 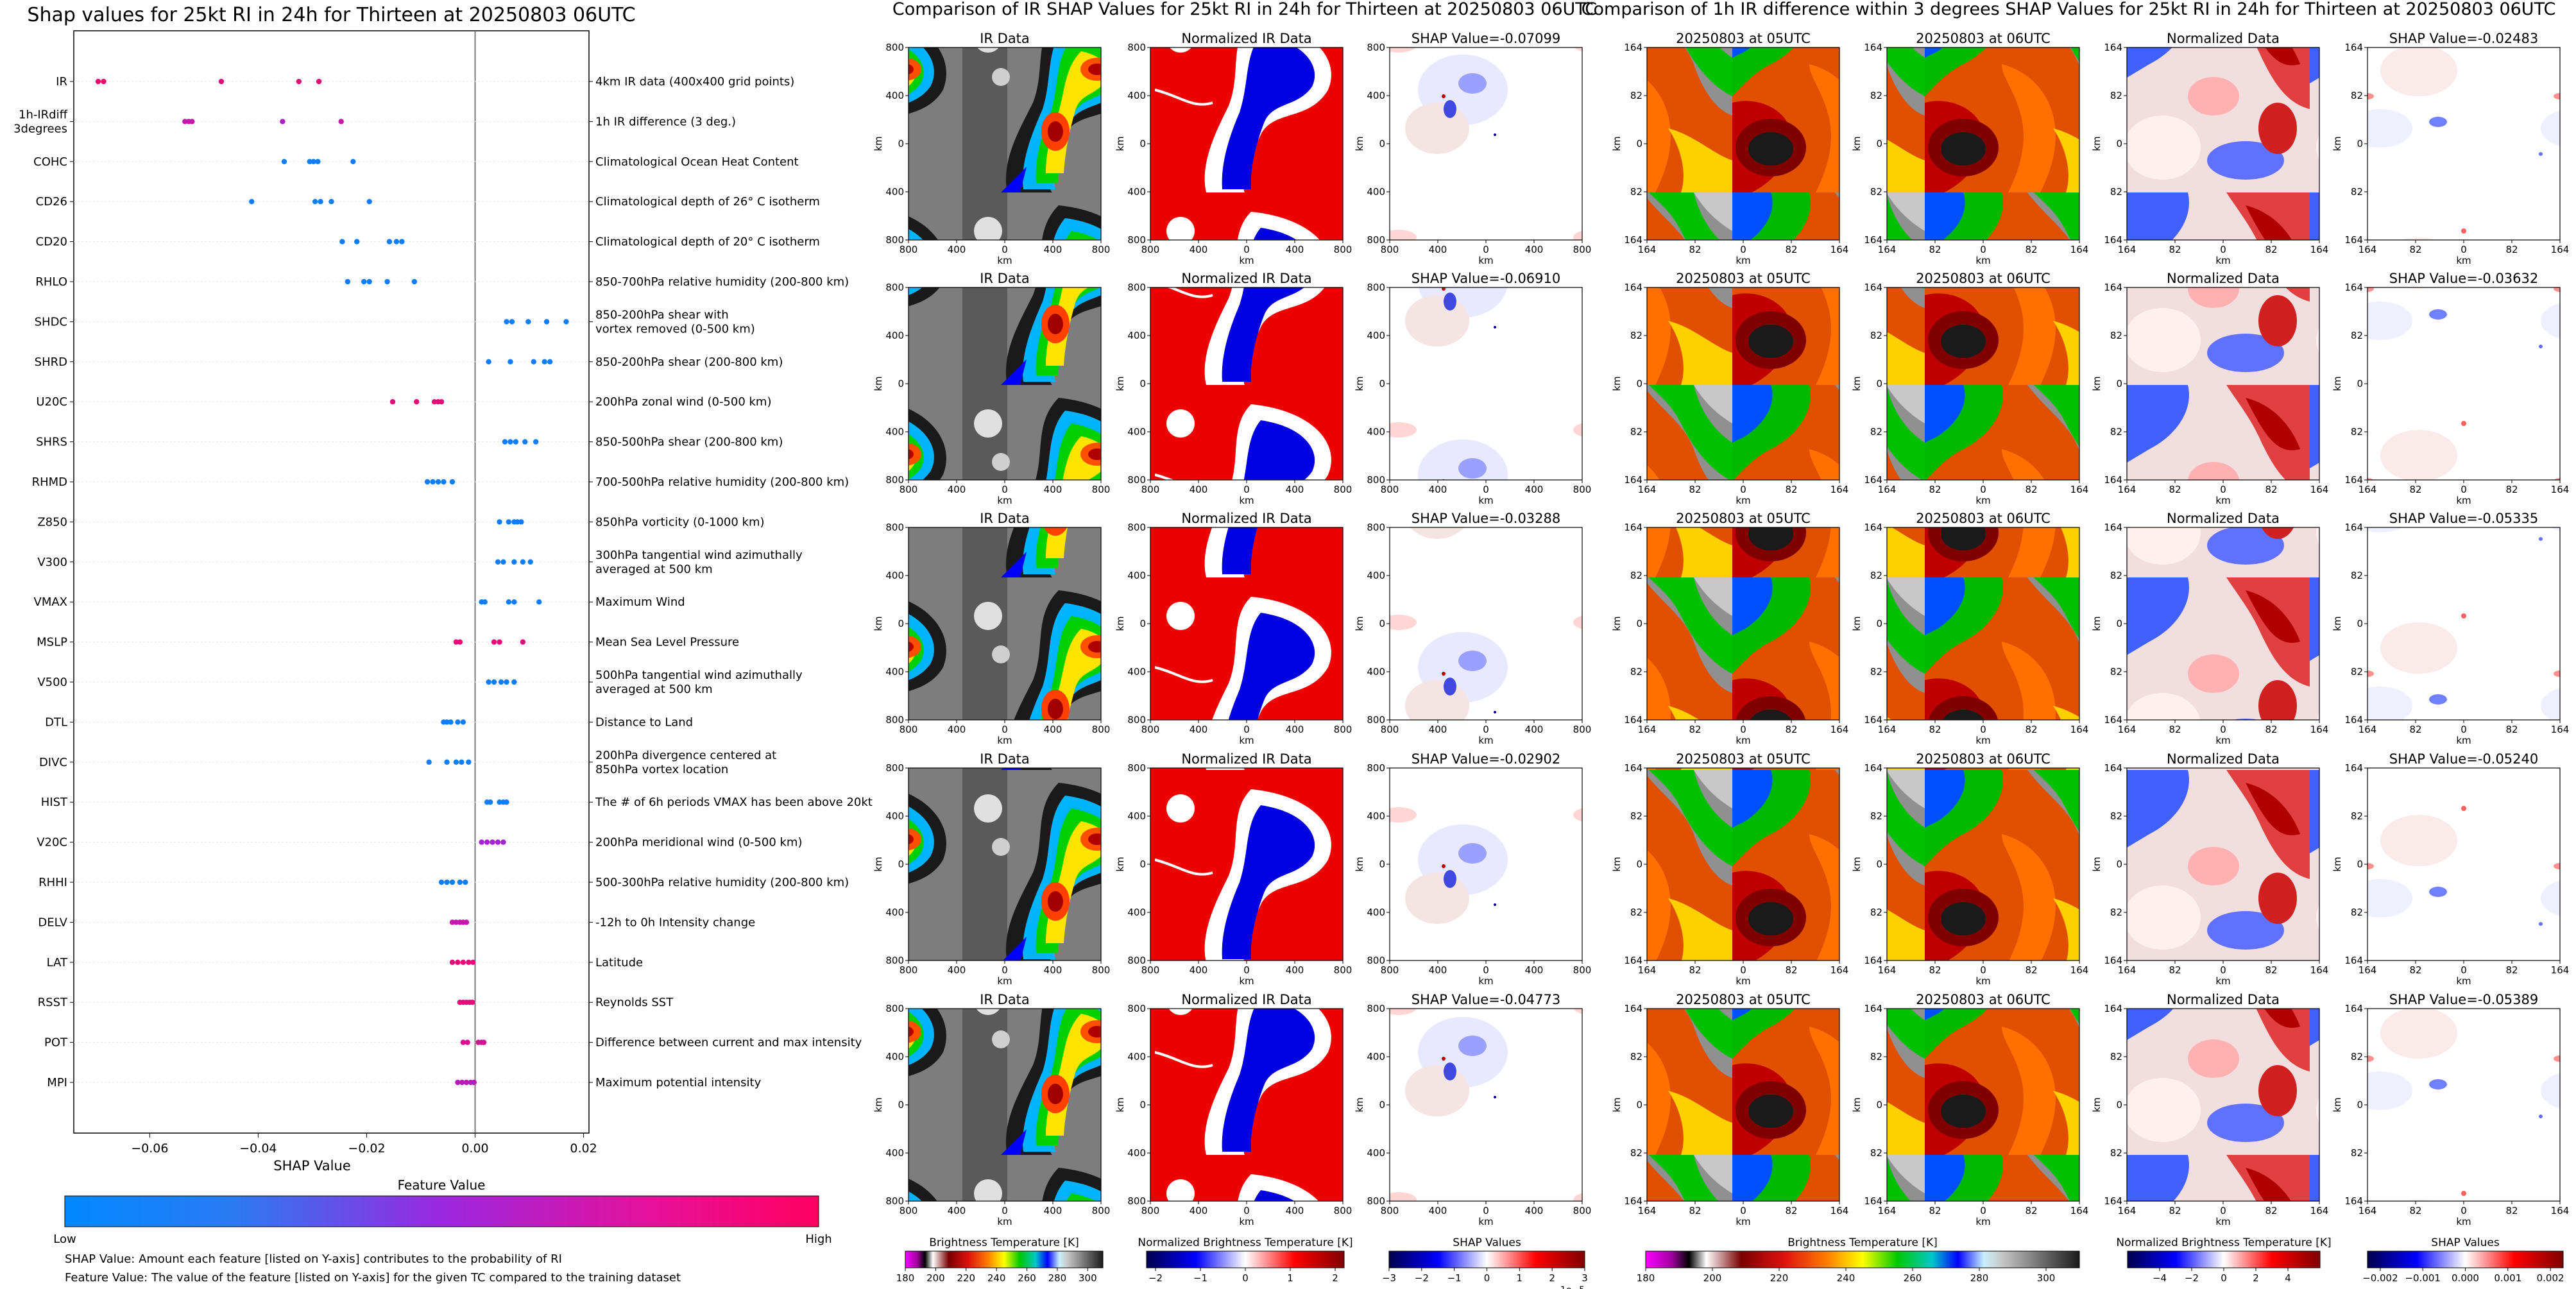 I want to click on x-tick-label: −0.04, so click(x=258, y=1148).